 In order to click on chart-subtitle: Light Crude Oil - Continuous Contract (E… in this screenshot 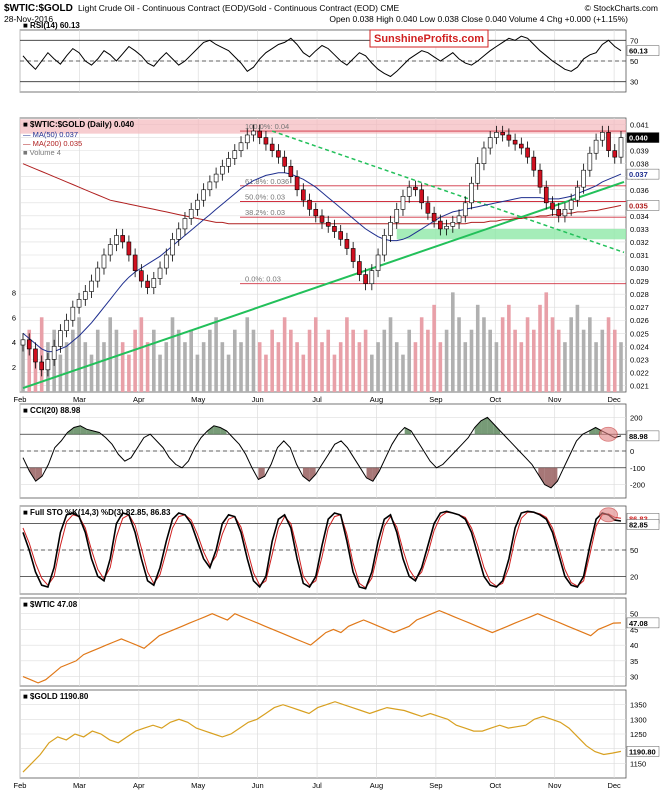, I will do `click(239, 8)`.